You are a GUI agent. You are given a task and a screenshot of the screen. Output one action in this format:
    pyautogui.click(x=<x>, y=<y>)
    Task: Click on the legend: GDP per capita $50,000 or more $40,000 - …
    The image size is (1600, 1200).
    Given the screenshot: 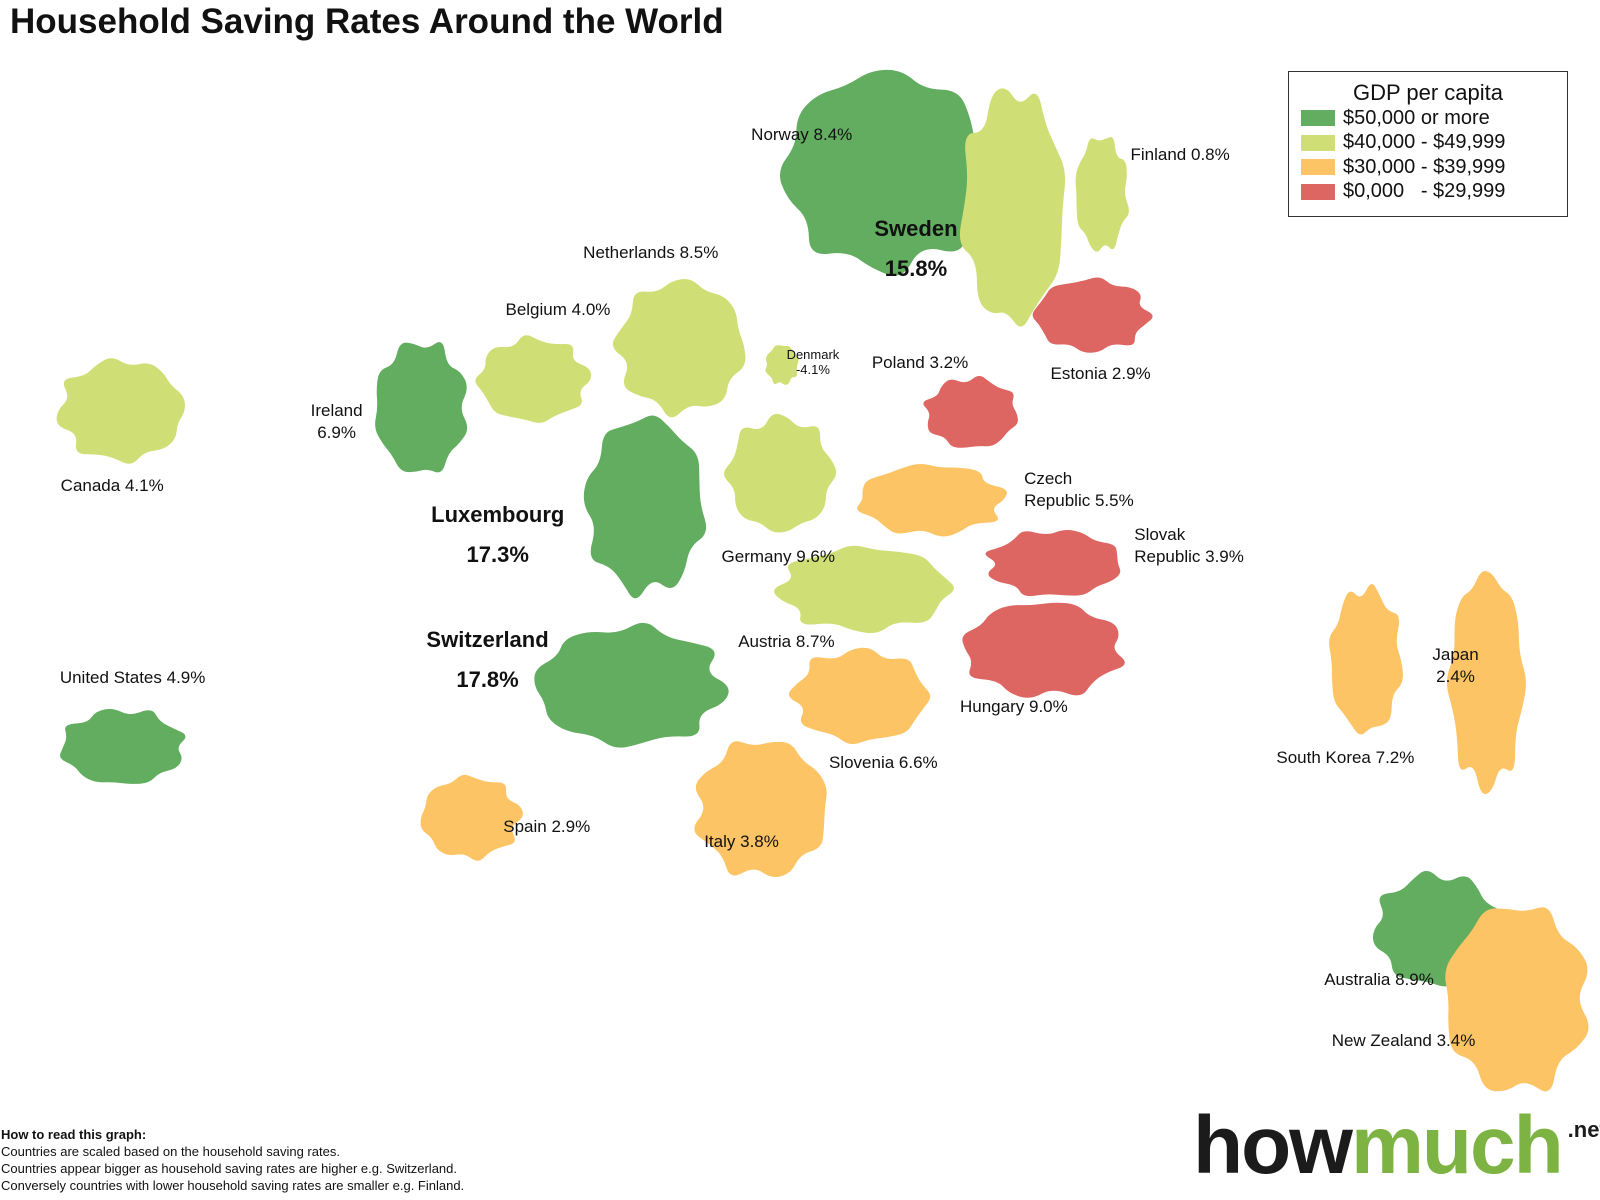 What is the action you would take?
    pyautogui.click(x=1428, y=144)
    